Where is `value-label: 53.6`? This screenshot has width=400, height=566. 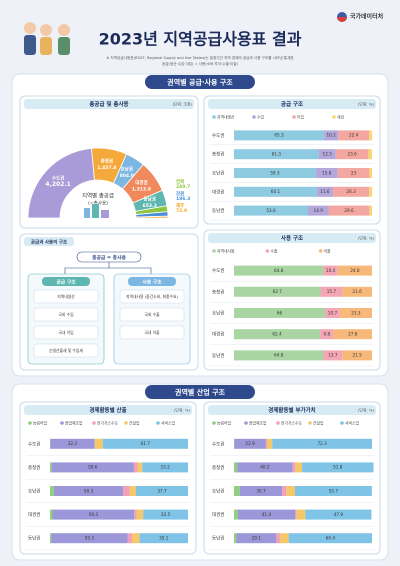 value-label: 53.6 is located at coordinates (271, 210).